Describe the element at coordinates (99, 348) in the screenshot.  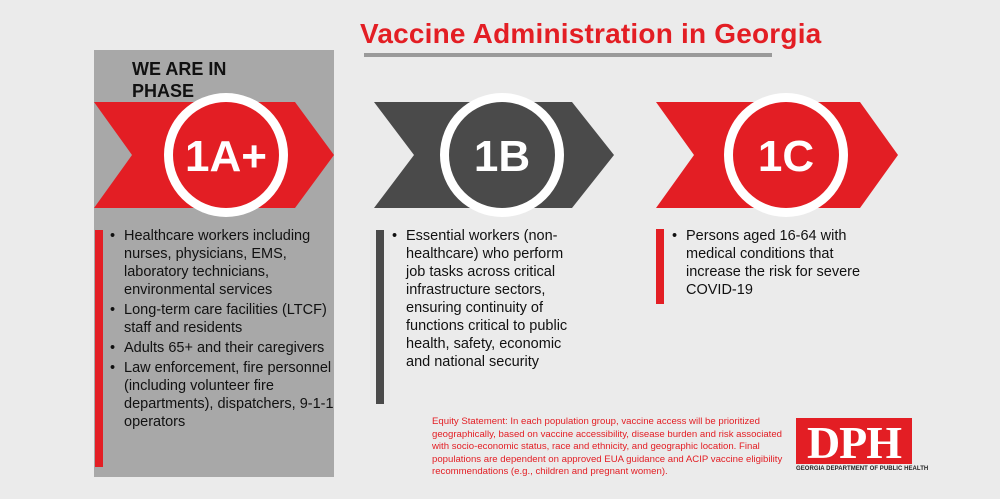
I see `phase-1a-accent-bar` at that location.